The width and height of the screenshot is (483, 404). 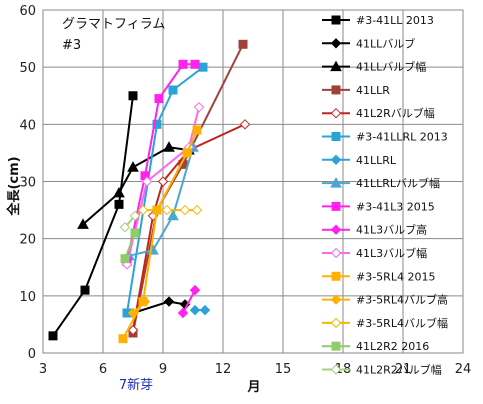 I want to click on legend-item: #3-5RL4バルブ幅, so click(x=385, y=323).